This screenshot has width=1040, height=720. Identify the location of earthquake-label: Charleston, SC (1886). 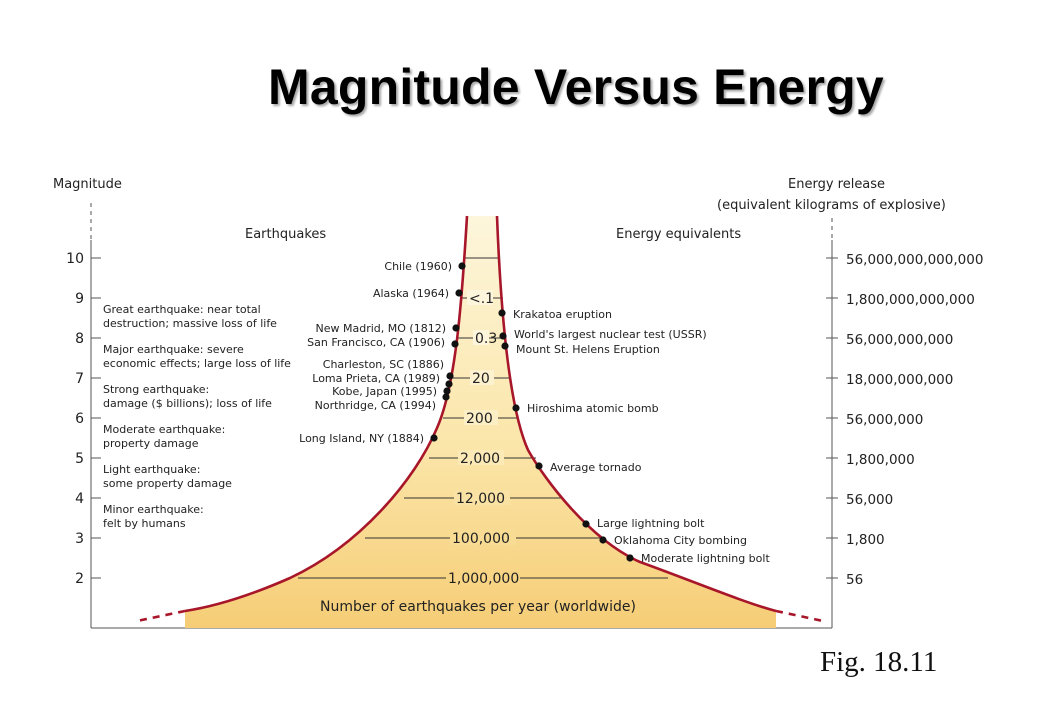
(383, 364).